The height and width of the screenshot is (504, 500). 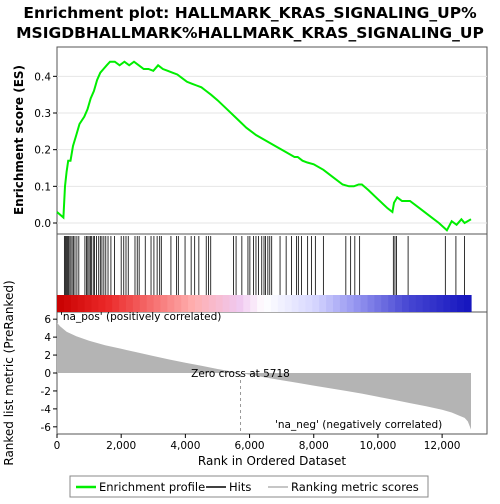 What do you see at coordinates (42, 77) in the screenshot?
I see `es-tick-label: 0.4` at bounding box center [42, 77].